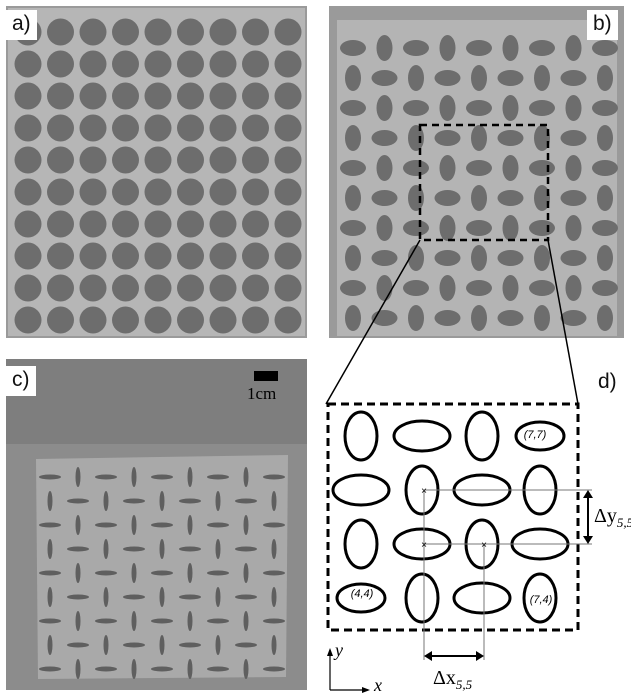 The image size is (631, 693). Describe the element at coordinates (602, 25) in the screenshot. I see `panel-label-b: b)` at that location.